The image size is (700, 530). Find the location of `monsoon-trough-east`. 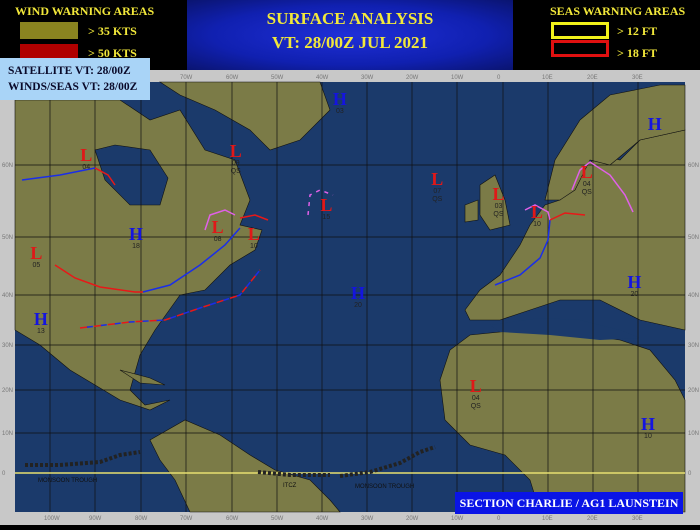

monsoon-trough-east is located at coordinates (387, 461).